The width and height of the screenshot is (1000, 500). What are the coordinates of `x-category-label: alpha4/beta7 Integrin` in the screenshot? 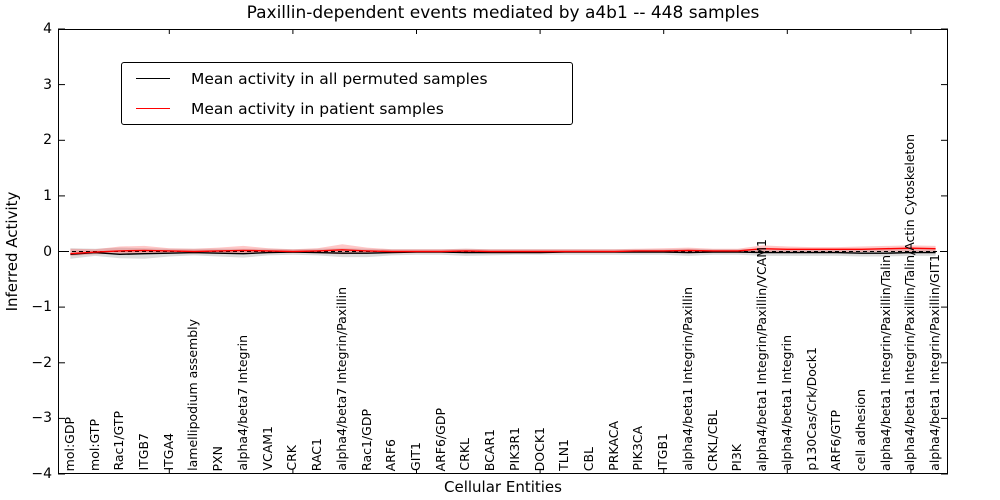 It's located at (242, 403).